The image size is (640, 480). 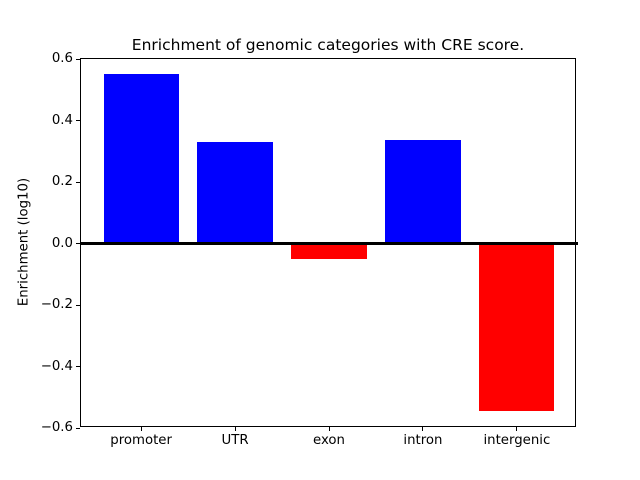 What do you see at coordinates (423, 429) in the screenshot?
I see `x-tick-intron` at bounding box center [423, 429].